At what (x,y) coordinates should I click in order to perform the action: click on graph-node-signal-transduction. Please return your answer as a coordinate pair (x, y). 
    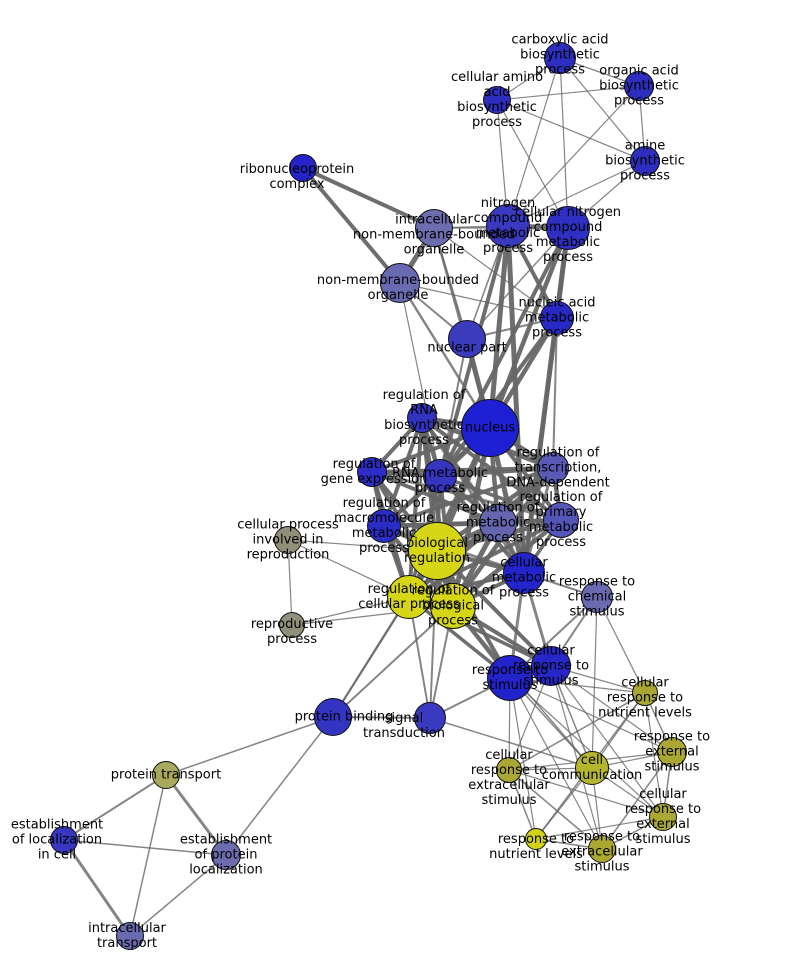
    Looking at the image, I should click on (430, 718).